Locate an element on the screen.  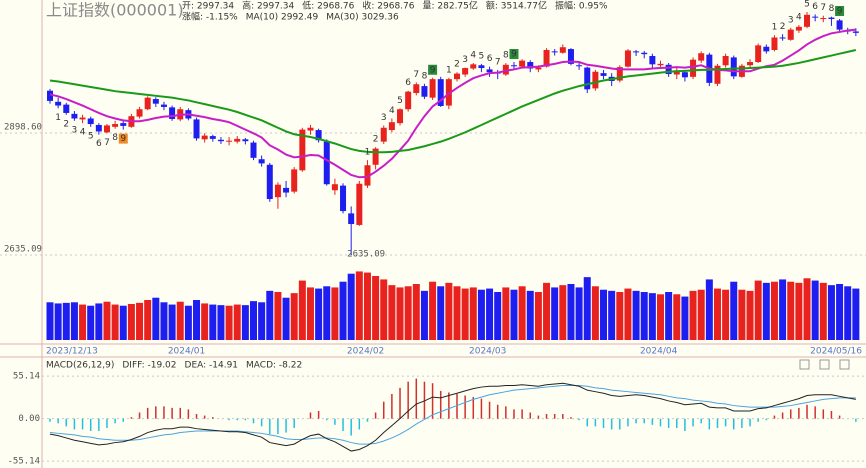
x-tick-label: 2024/03 is located at coordinates (487, 352).